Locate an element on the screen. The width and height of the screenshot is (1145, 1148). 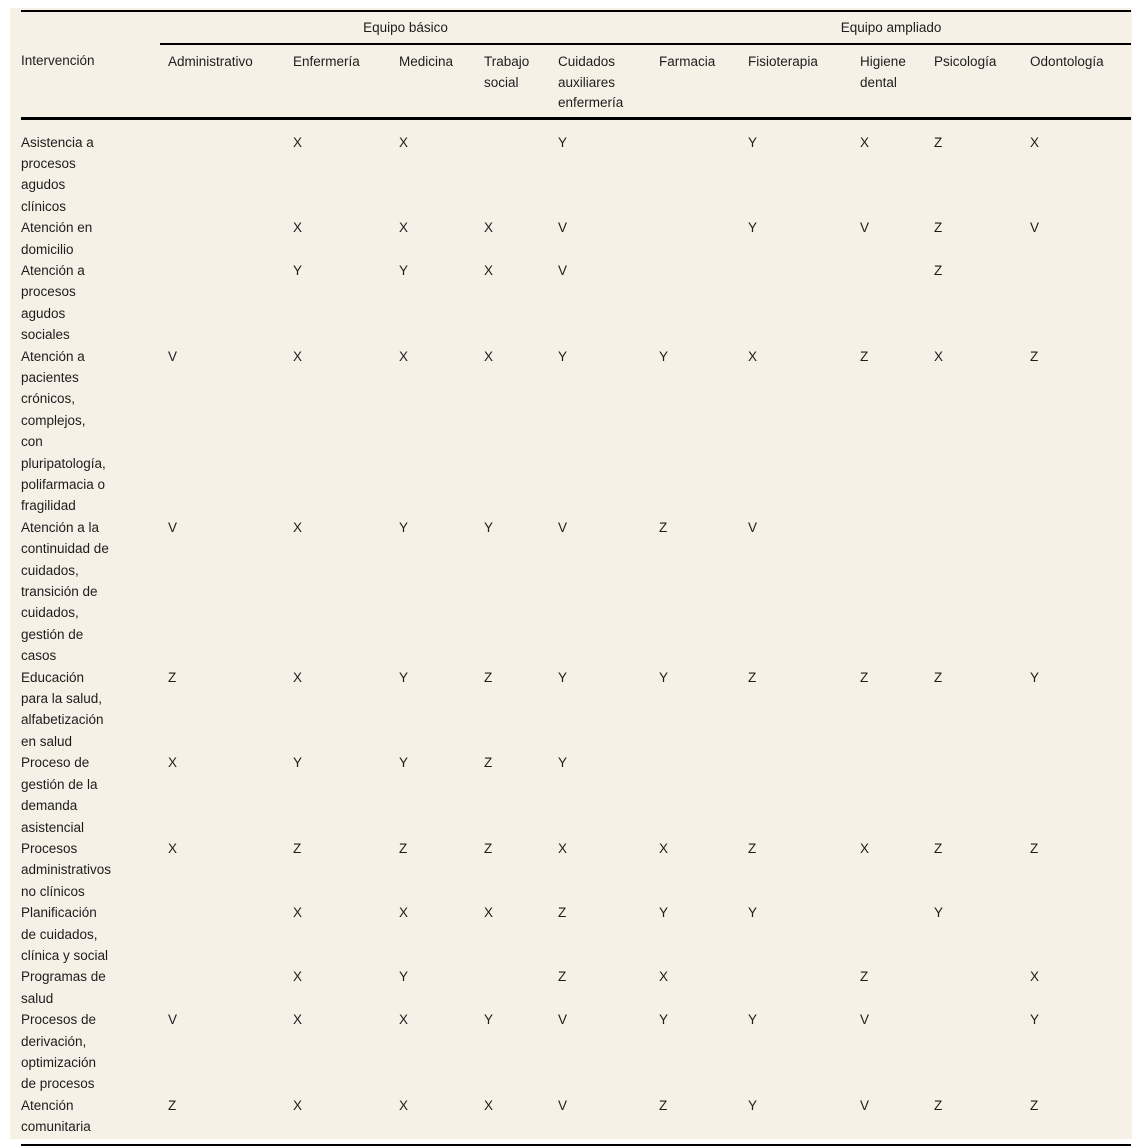
column-header-cuidados-auxiliares: Cuidados auxiliares enfermería is located at coordinates (601, 82).